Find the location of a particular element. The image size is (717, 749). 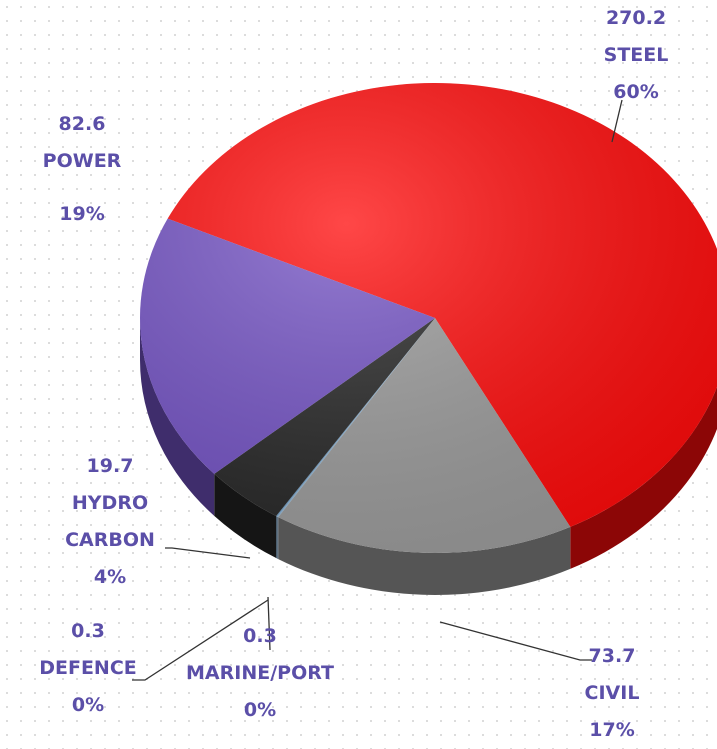

label-percent: 60% is located at coordinates (636, 92).